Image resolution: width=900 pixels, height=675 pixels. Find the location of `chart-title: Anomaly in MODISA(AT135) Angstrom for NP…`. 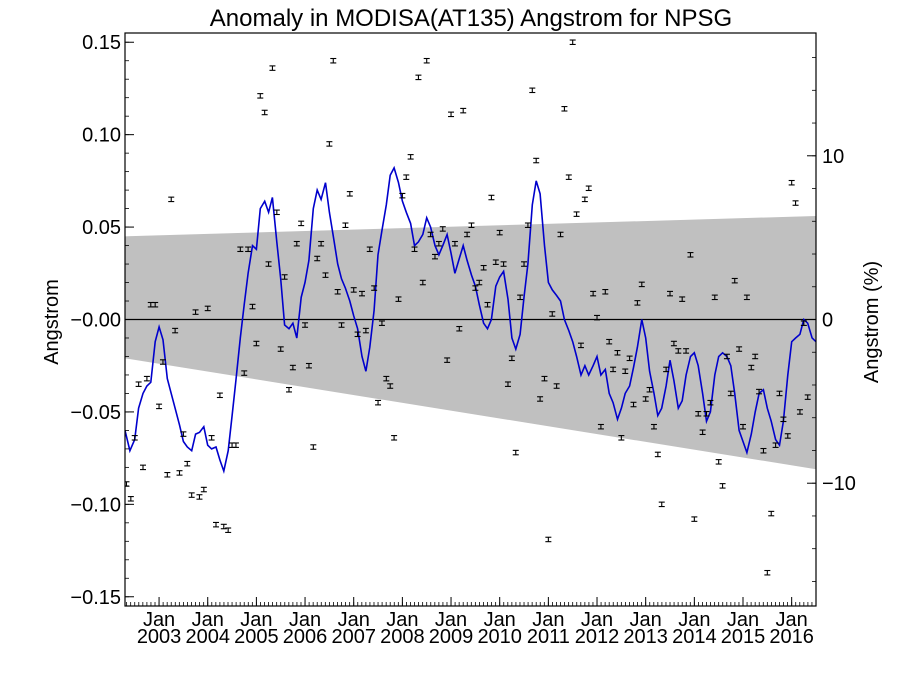

chart-title: Anomaly in MODISA(AT135) Angstrom for NP… is located at coordinates (471, 18).